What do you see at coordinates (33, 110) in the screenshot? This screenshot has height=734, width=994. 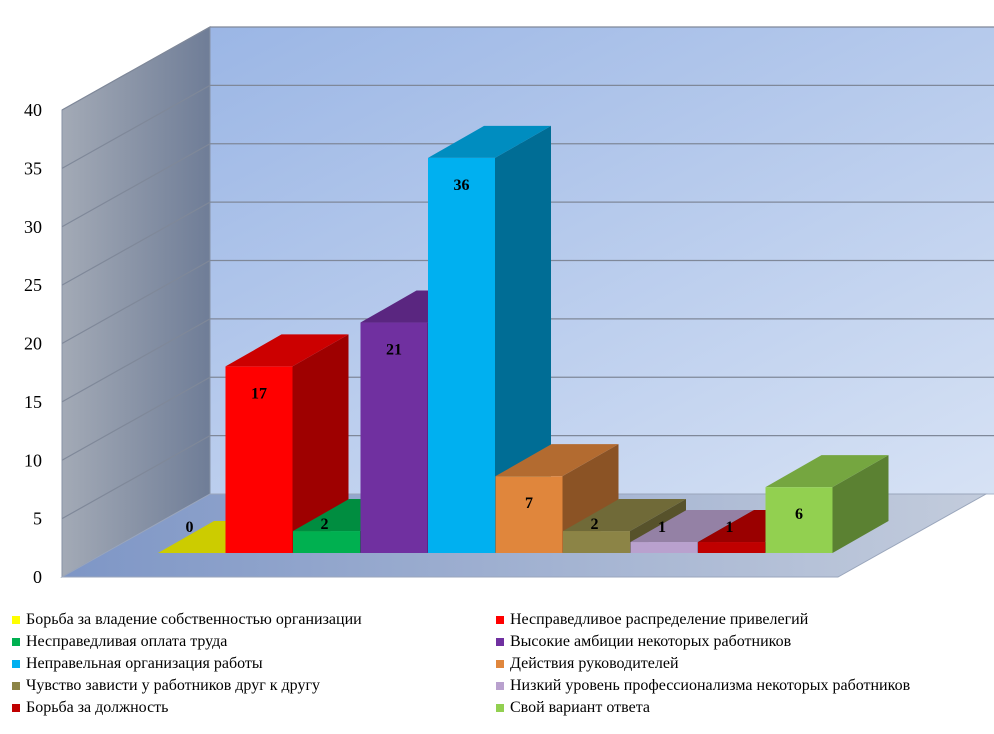 I see `y-tick-label: 40` at bounding box center [33, 110].